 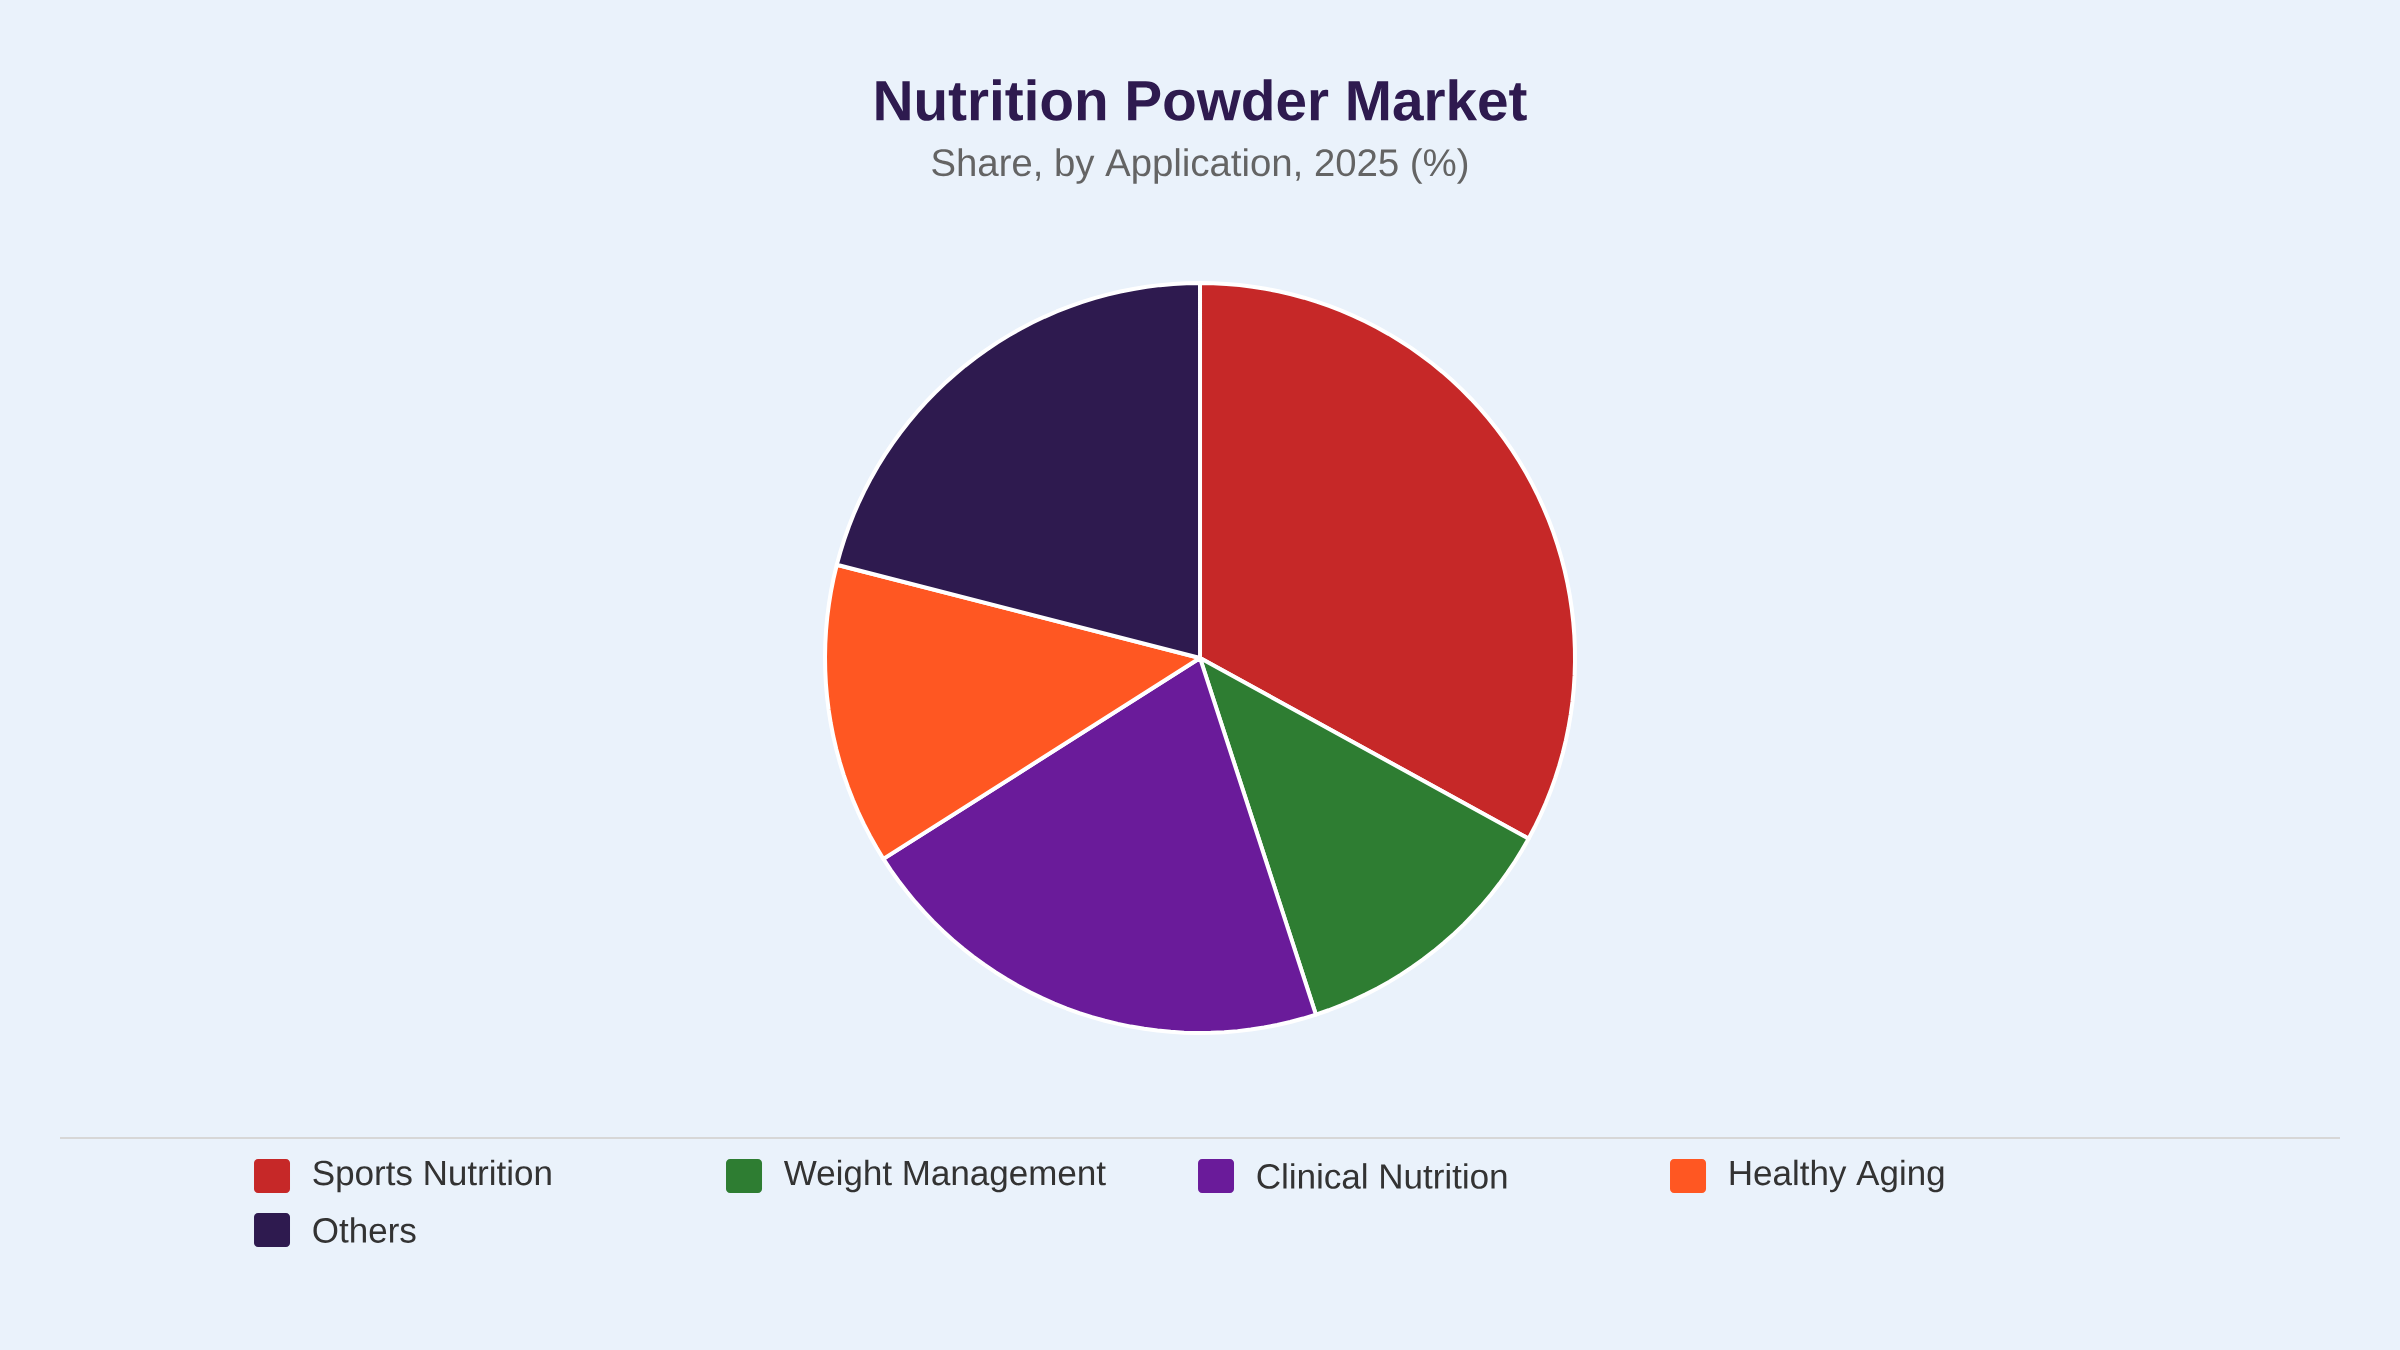 I want to click on chart-title: Nutrition Powder Market, so click(x=1201, y=100).